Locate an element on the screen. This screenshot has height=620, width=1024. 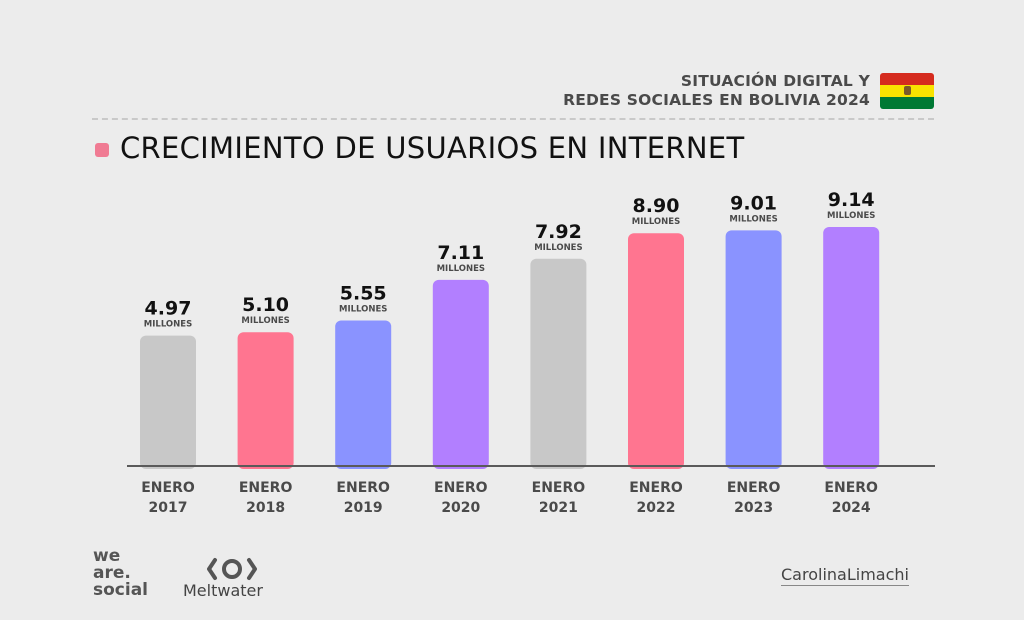
unit-label-2019: MILLONES is located at coordinates (363, 309).